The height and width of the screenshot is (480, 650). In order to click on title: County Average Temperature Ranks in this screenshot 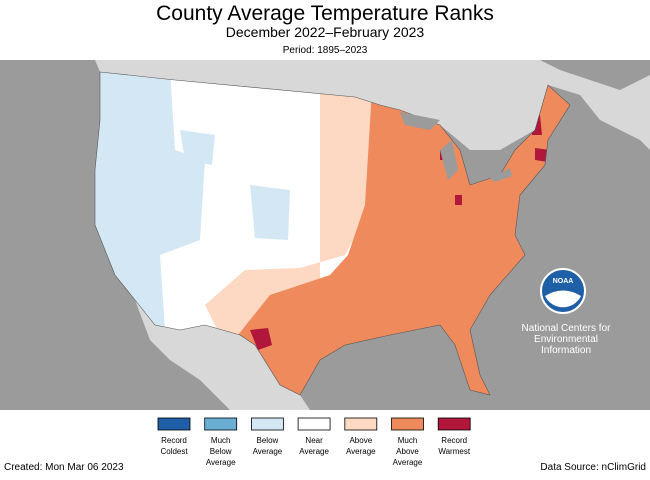, I will do `click(325, 13)`.